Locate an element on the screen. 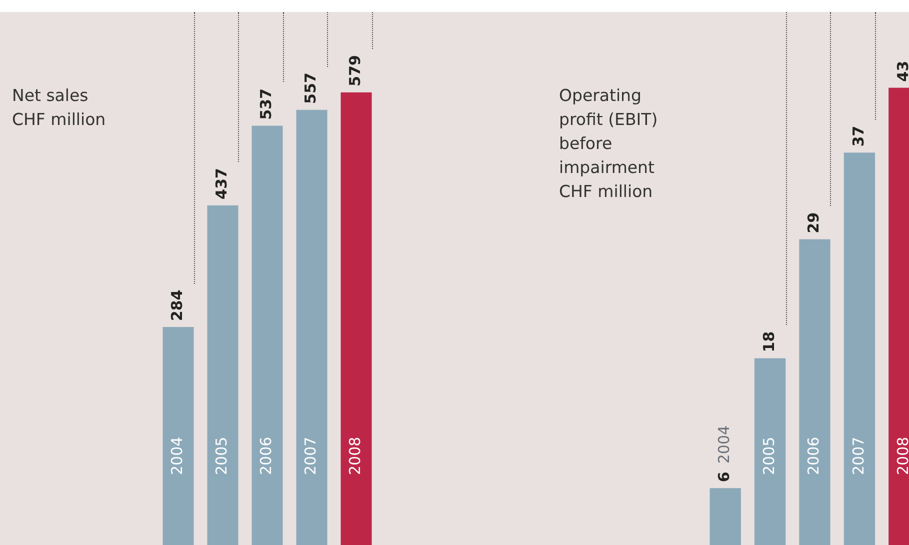  data-label: 579 is located at coordinates (355, 70).